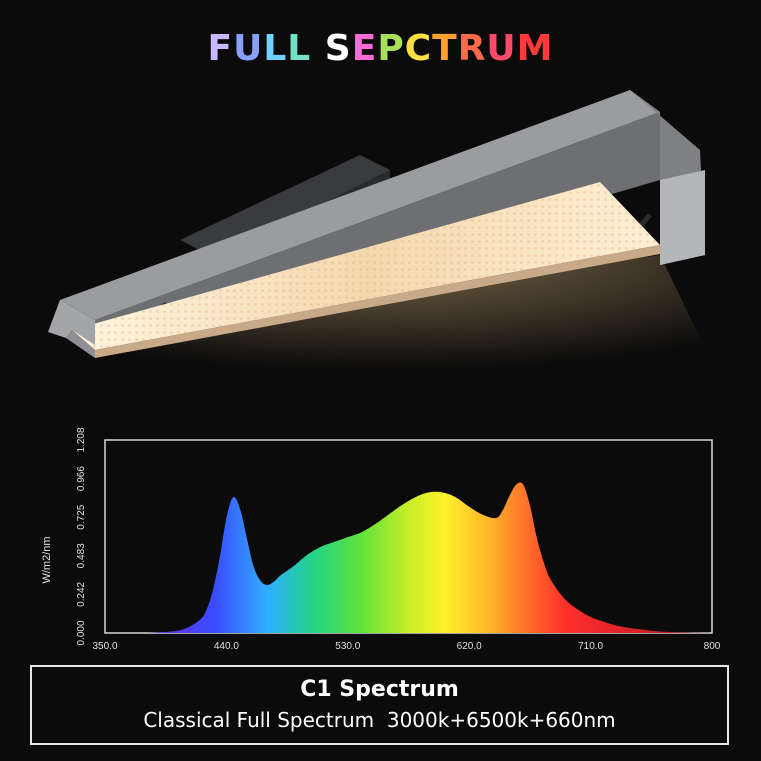  I want to click on title-letter: M, so click(535, 48).